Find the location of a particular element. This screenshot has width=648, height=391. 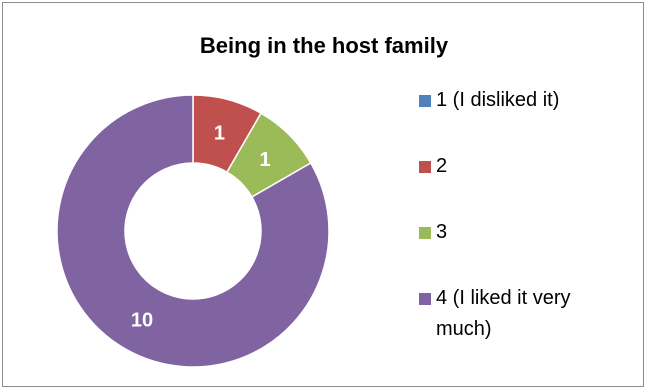

chart-title: Being in the host family is located at coordinates (324, 45).